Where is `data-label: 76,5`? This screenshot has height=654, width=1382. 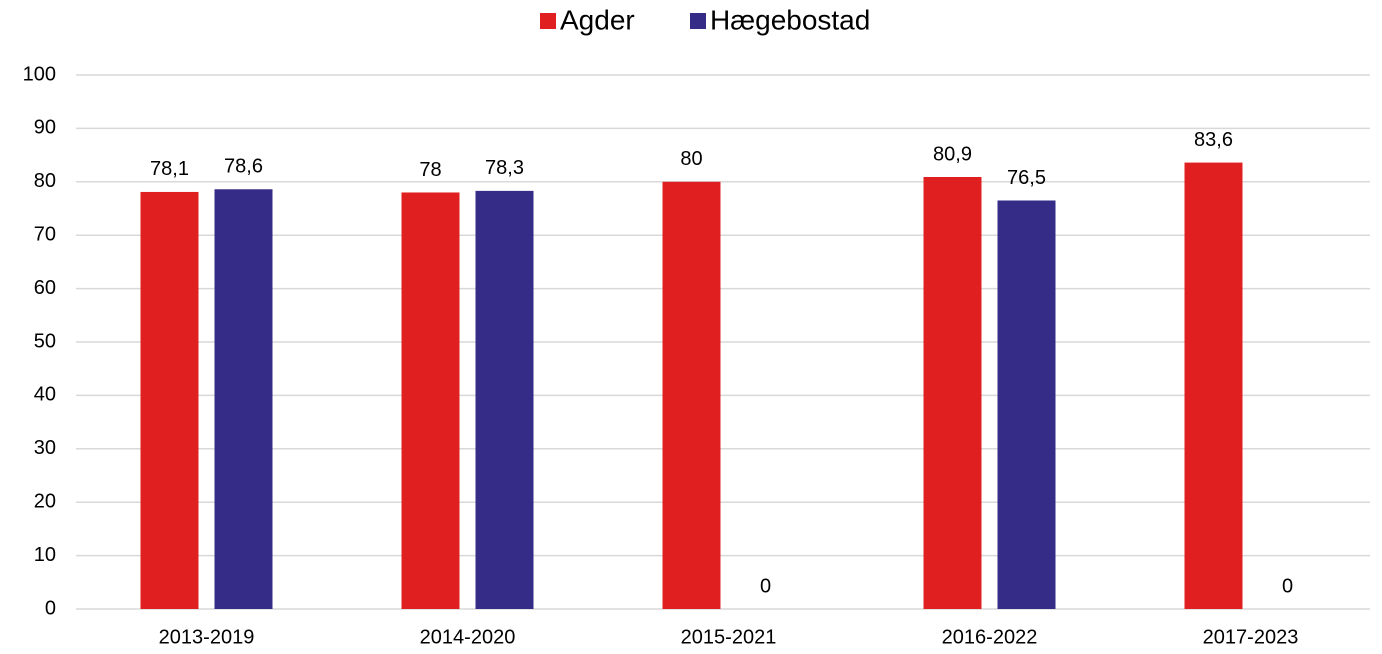
data-label: 76,5 is located at coordinates (1026, 178).